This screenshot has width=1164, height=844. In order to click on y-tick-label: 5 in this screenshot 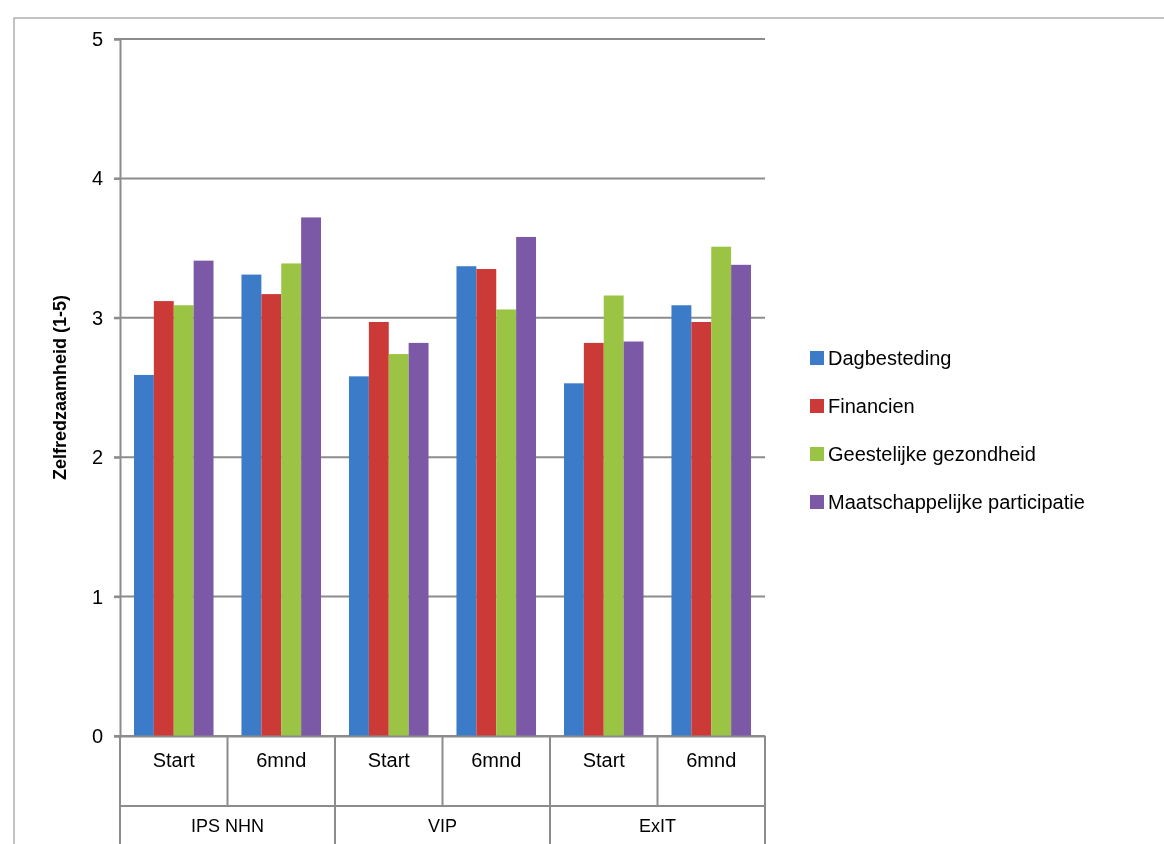, I will do `click(97, 38)`.